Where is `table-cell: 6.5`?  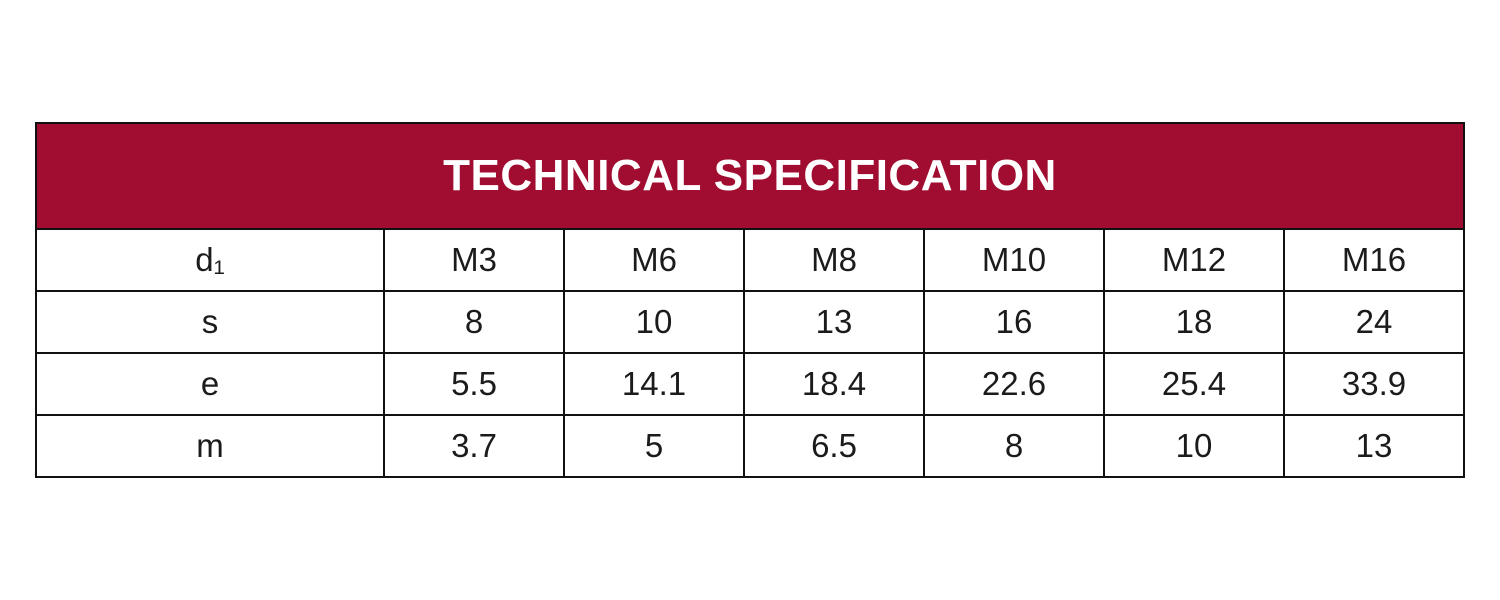
table-cell: 6.5 is located at coordinates (834, 446).